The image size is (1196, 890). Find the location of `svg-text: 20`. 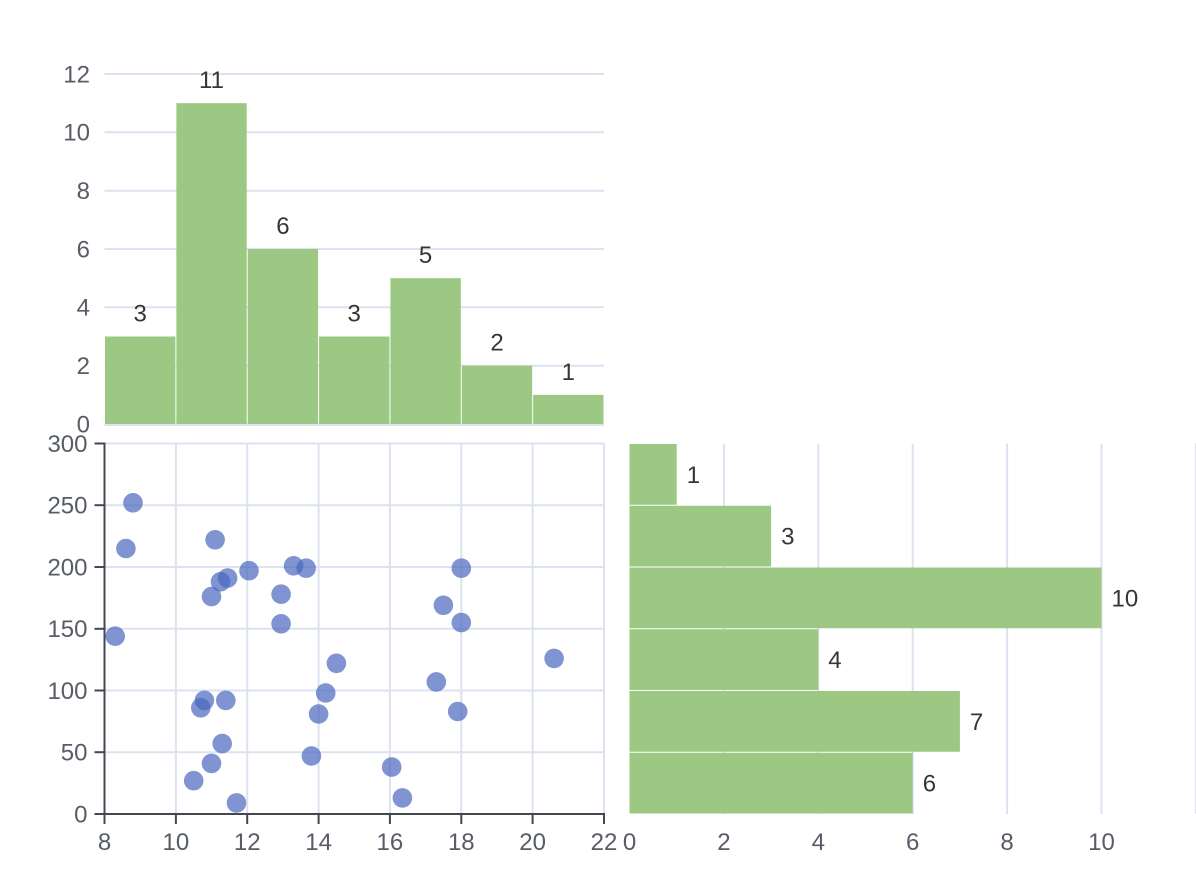

svg-text: 20 is located at coordinates (532, 842).